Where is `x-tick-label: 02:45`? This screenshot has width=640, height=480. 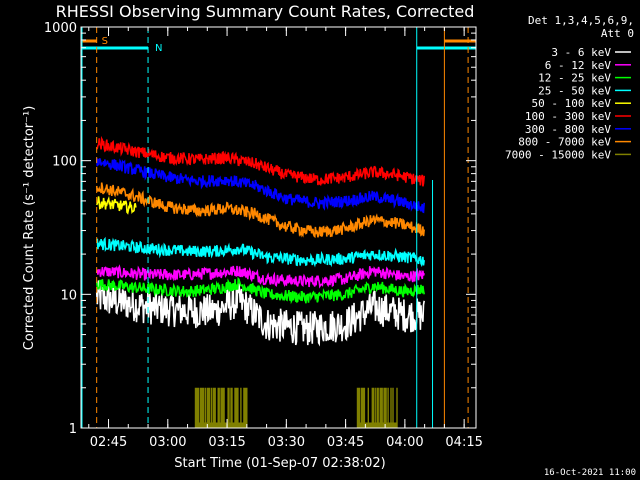 x-tick-label: 02:45 is located at coordinates (108, 442).